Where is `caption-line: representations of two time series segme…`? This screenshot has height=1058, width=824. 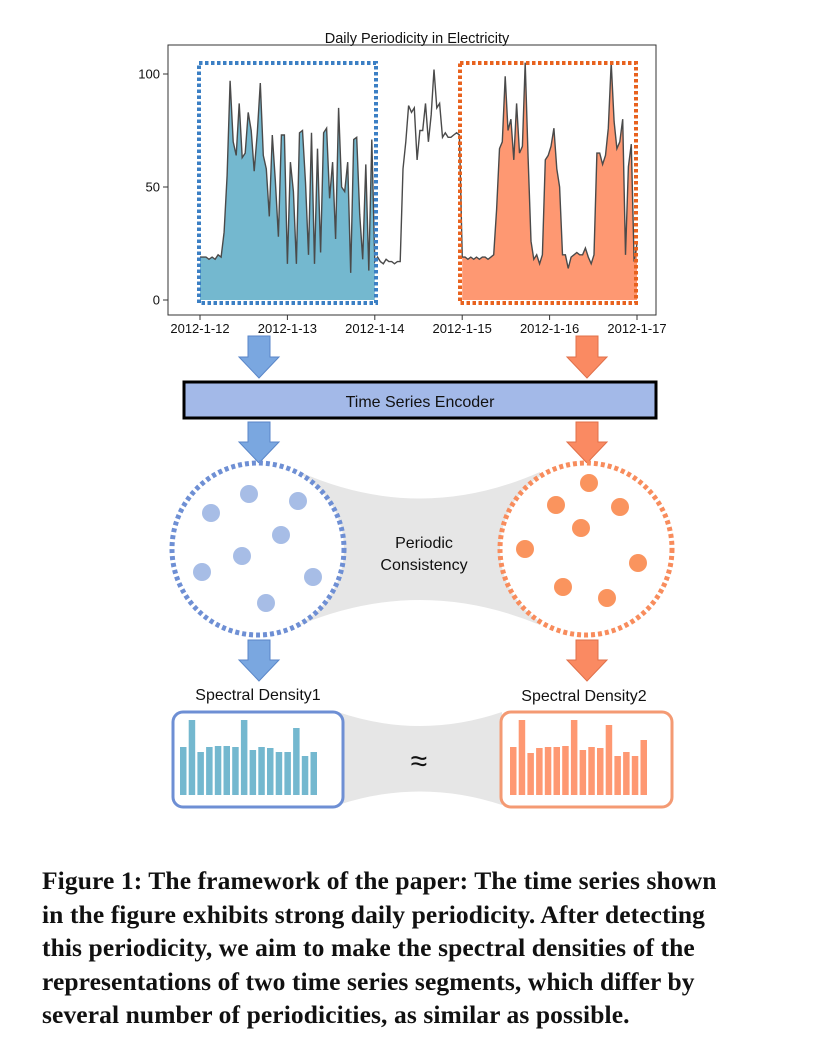
caption-line: representations of two time series segme… is located at coordinates (368, 981).